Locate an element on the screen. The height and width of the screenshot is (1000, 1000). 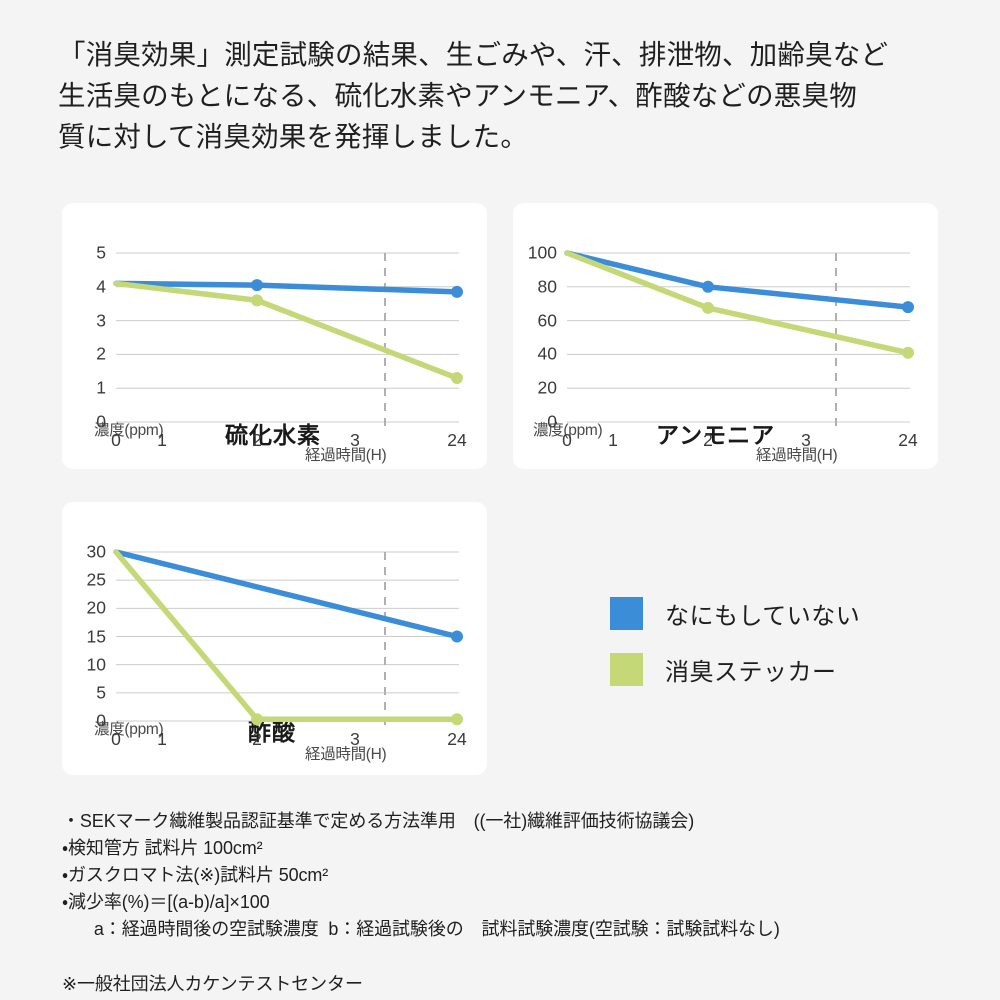
legend-label-control: なにもしていない is located at coordinates (763, 616).